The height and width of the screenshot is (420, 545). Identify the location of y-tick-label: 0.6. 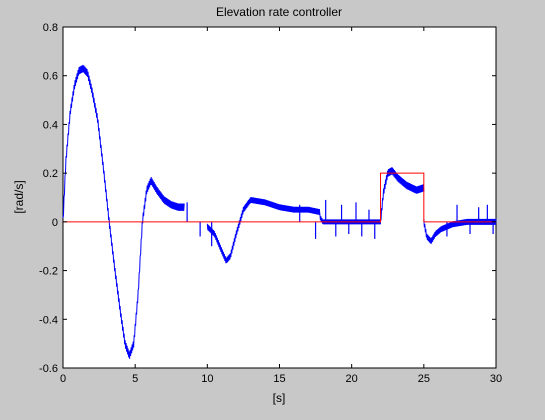
(50, 77).